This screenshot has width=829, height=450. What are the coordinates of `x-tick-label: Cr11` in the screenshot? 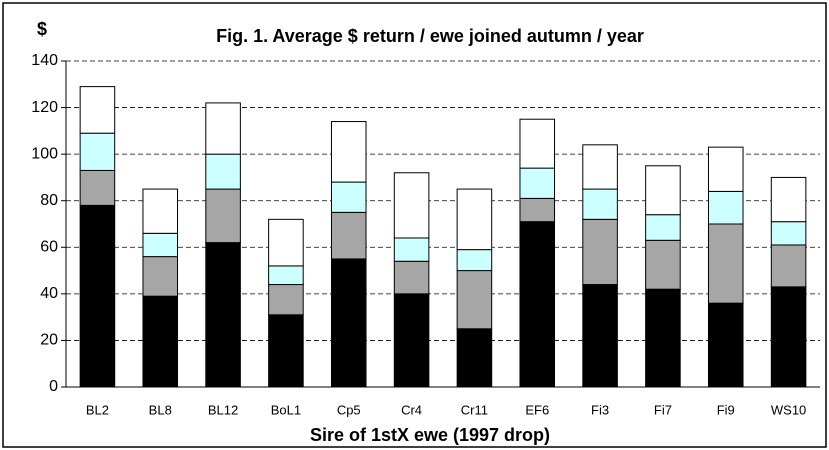 It's located at (474, 409).